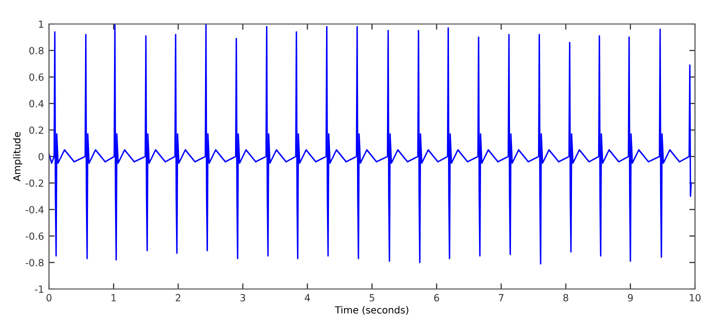 This screenshot has height=322, width=723. What do you see at coordinates (307, 298) in the screenshot?
I see `x-tick-label: 4` at bounding box center [307, 298].